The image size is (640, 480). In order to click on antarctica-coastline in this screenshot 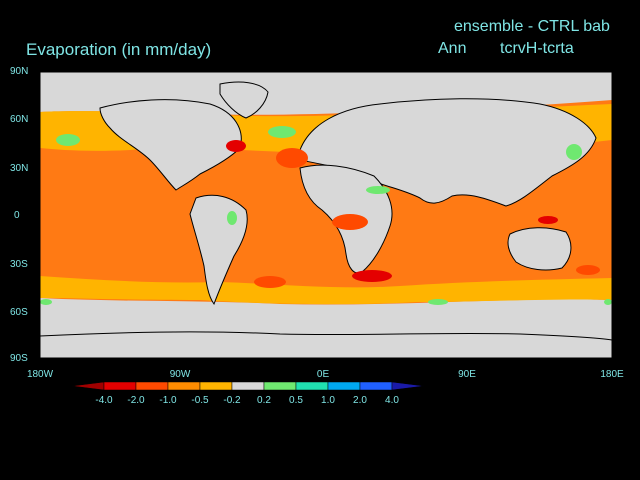, I will do `click(326, 336)`.